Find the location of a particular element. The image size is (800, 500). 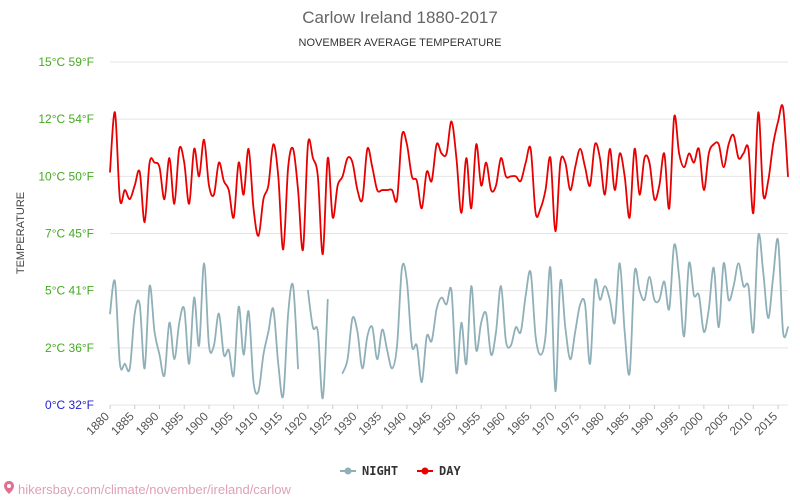

location-pin-icon is located at coordinates (9, 487).